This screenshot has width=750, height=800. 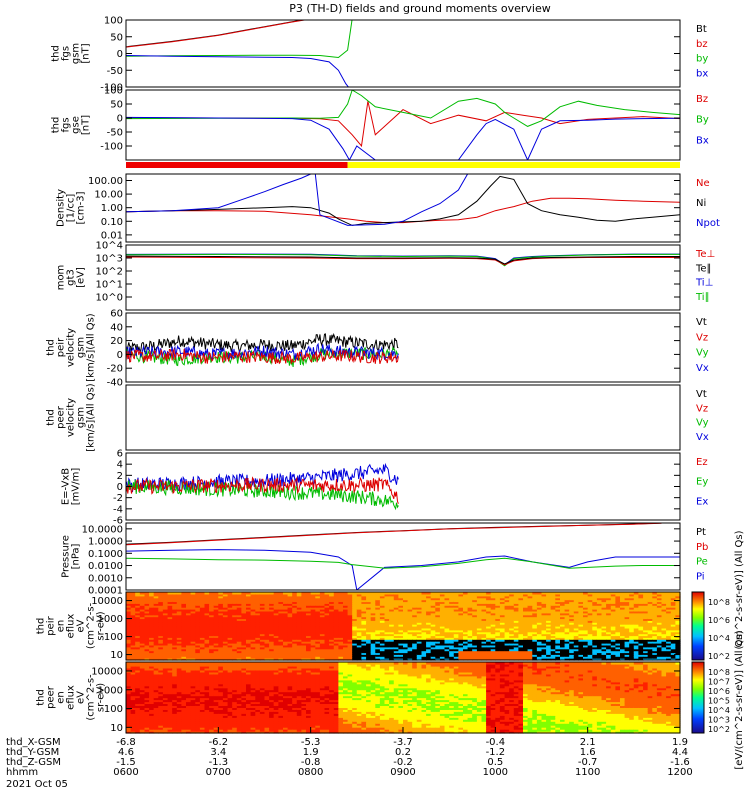 What do you see at coordinates (403, 138) in the screenshot?
I see `series-line-Bx` at bounding box center [403, 138].